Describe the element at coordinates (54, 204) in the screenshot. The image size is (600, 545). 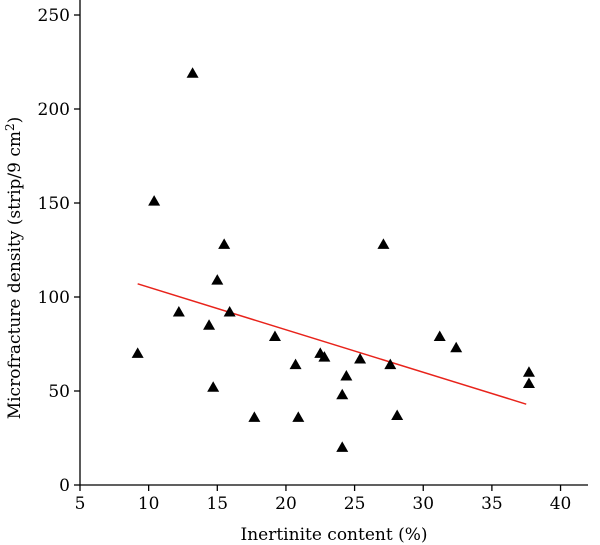
I see `y-tick-label: 150` at that location.